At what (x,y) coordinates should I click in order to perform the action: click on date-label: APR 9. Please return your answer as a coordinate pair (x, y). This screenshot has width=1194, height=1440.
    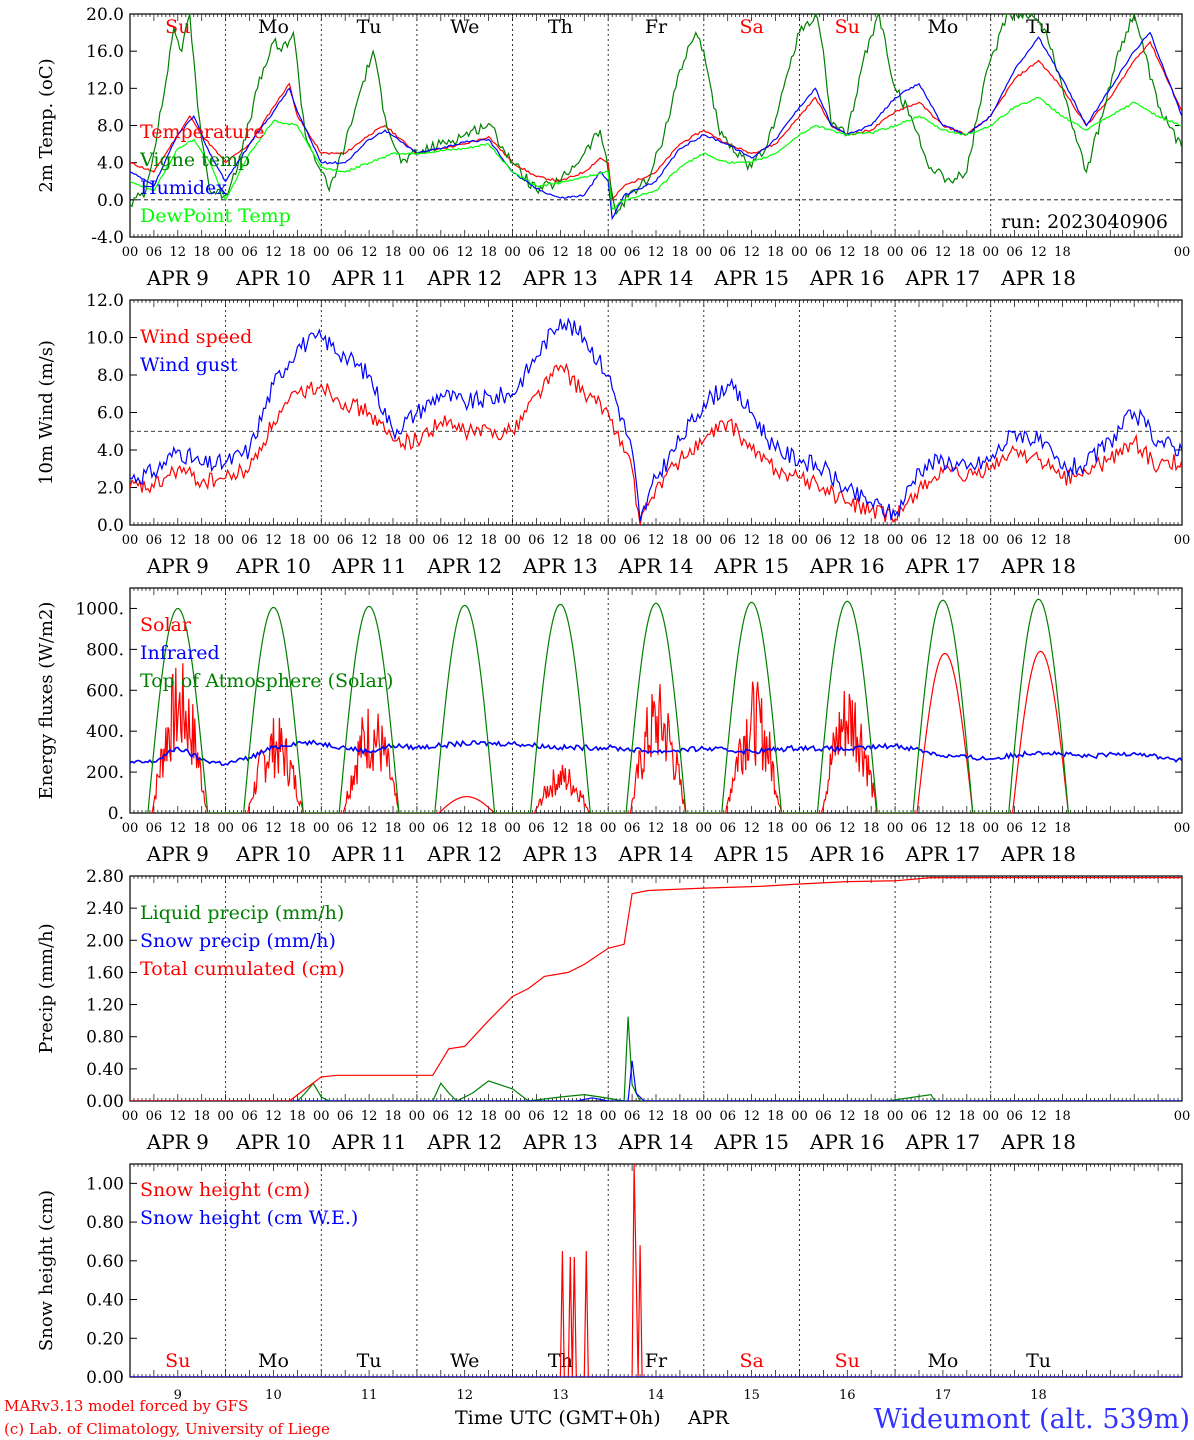
    Looking at the image, I should click on (177, 278).